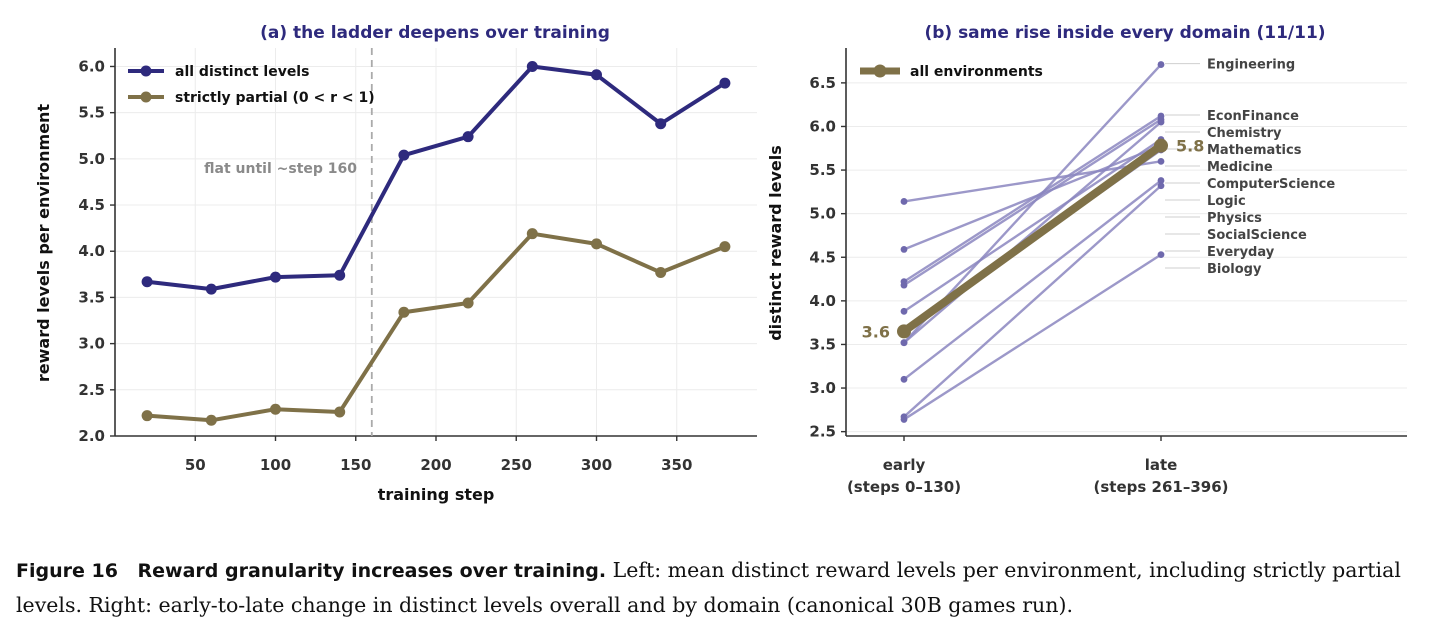  Describe the element at coordinates (822, 214) in the screenshot. I see `chart-b-ytick-label: 5.0` at that location.